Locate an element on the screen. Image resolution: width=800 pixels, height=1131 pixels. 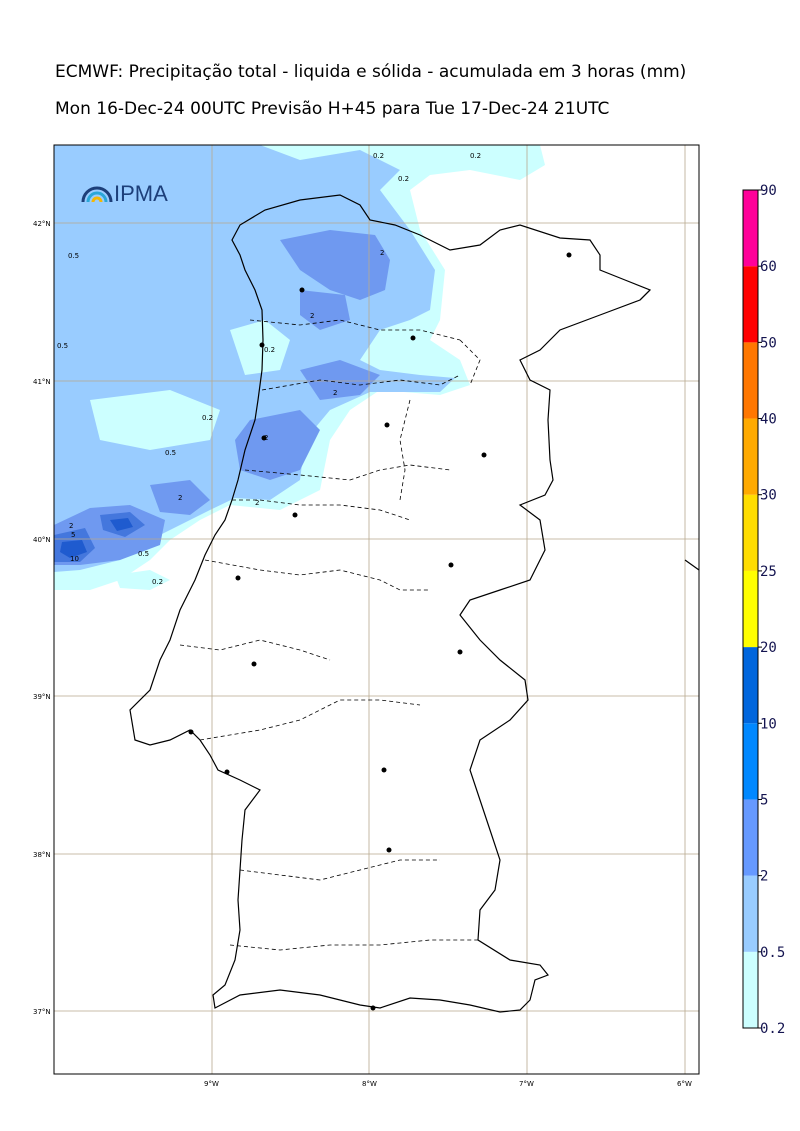
colorbar-tick-label: 5 is located at coordinates (764, 800).